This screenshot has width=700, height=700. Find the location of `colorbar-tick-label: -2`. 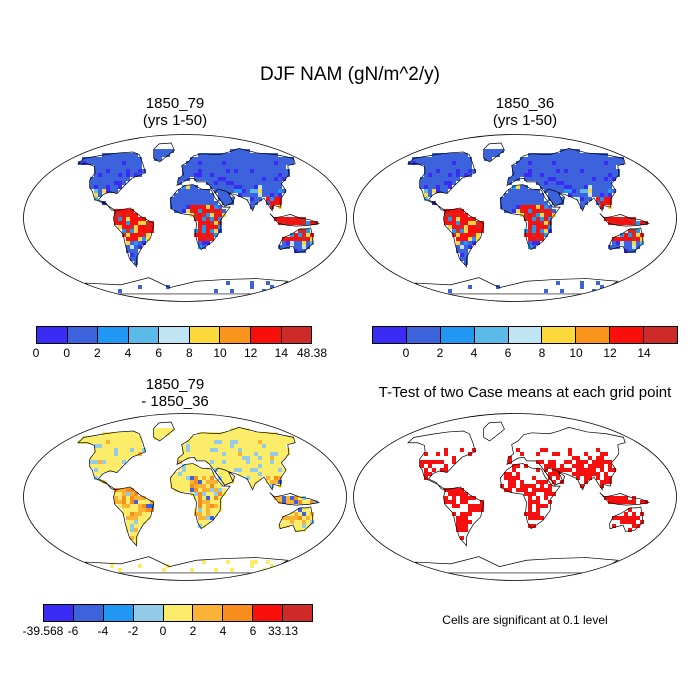

colorbar-tick-label: -2 is located at coordinates (133, 631).